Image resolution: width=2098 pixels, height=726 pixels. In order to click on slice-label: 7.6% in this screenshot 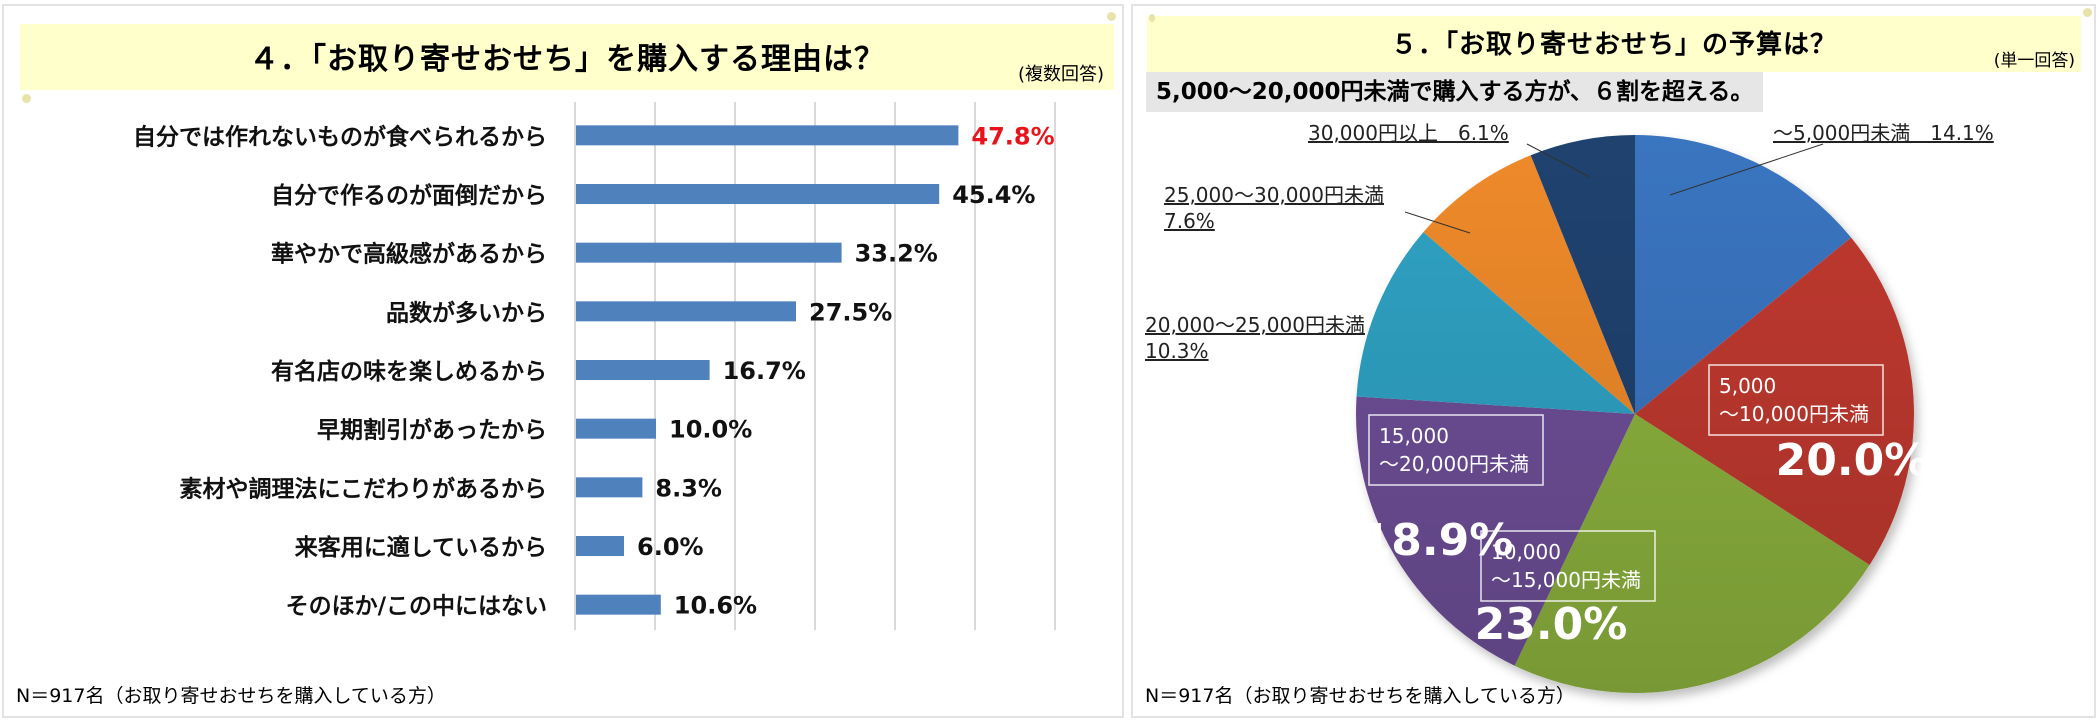, I will do `click(1189, 221)`.